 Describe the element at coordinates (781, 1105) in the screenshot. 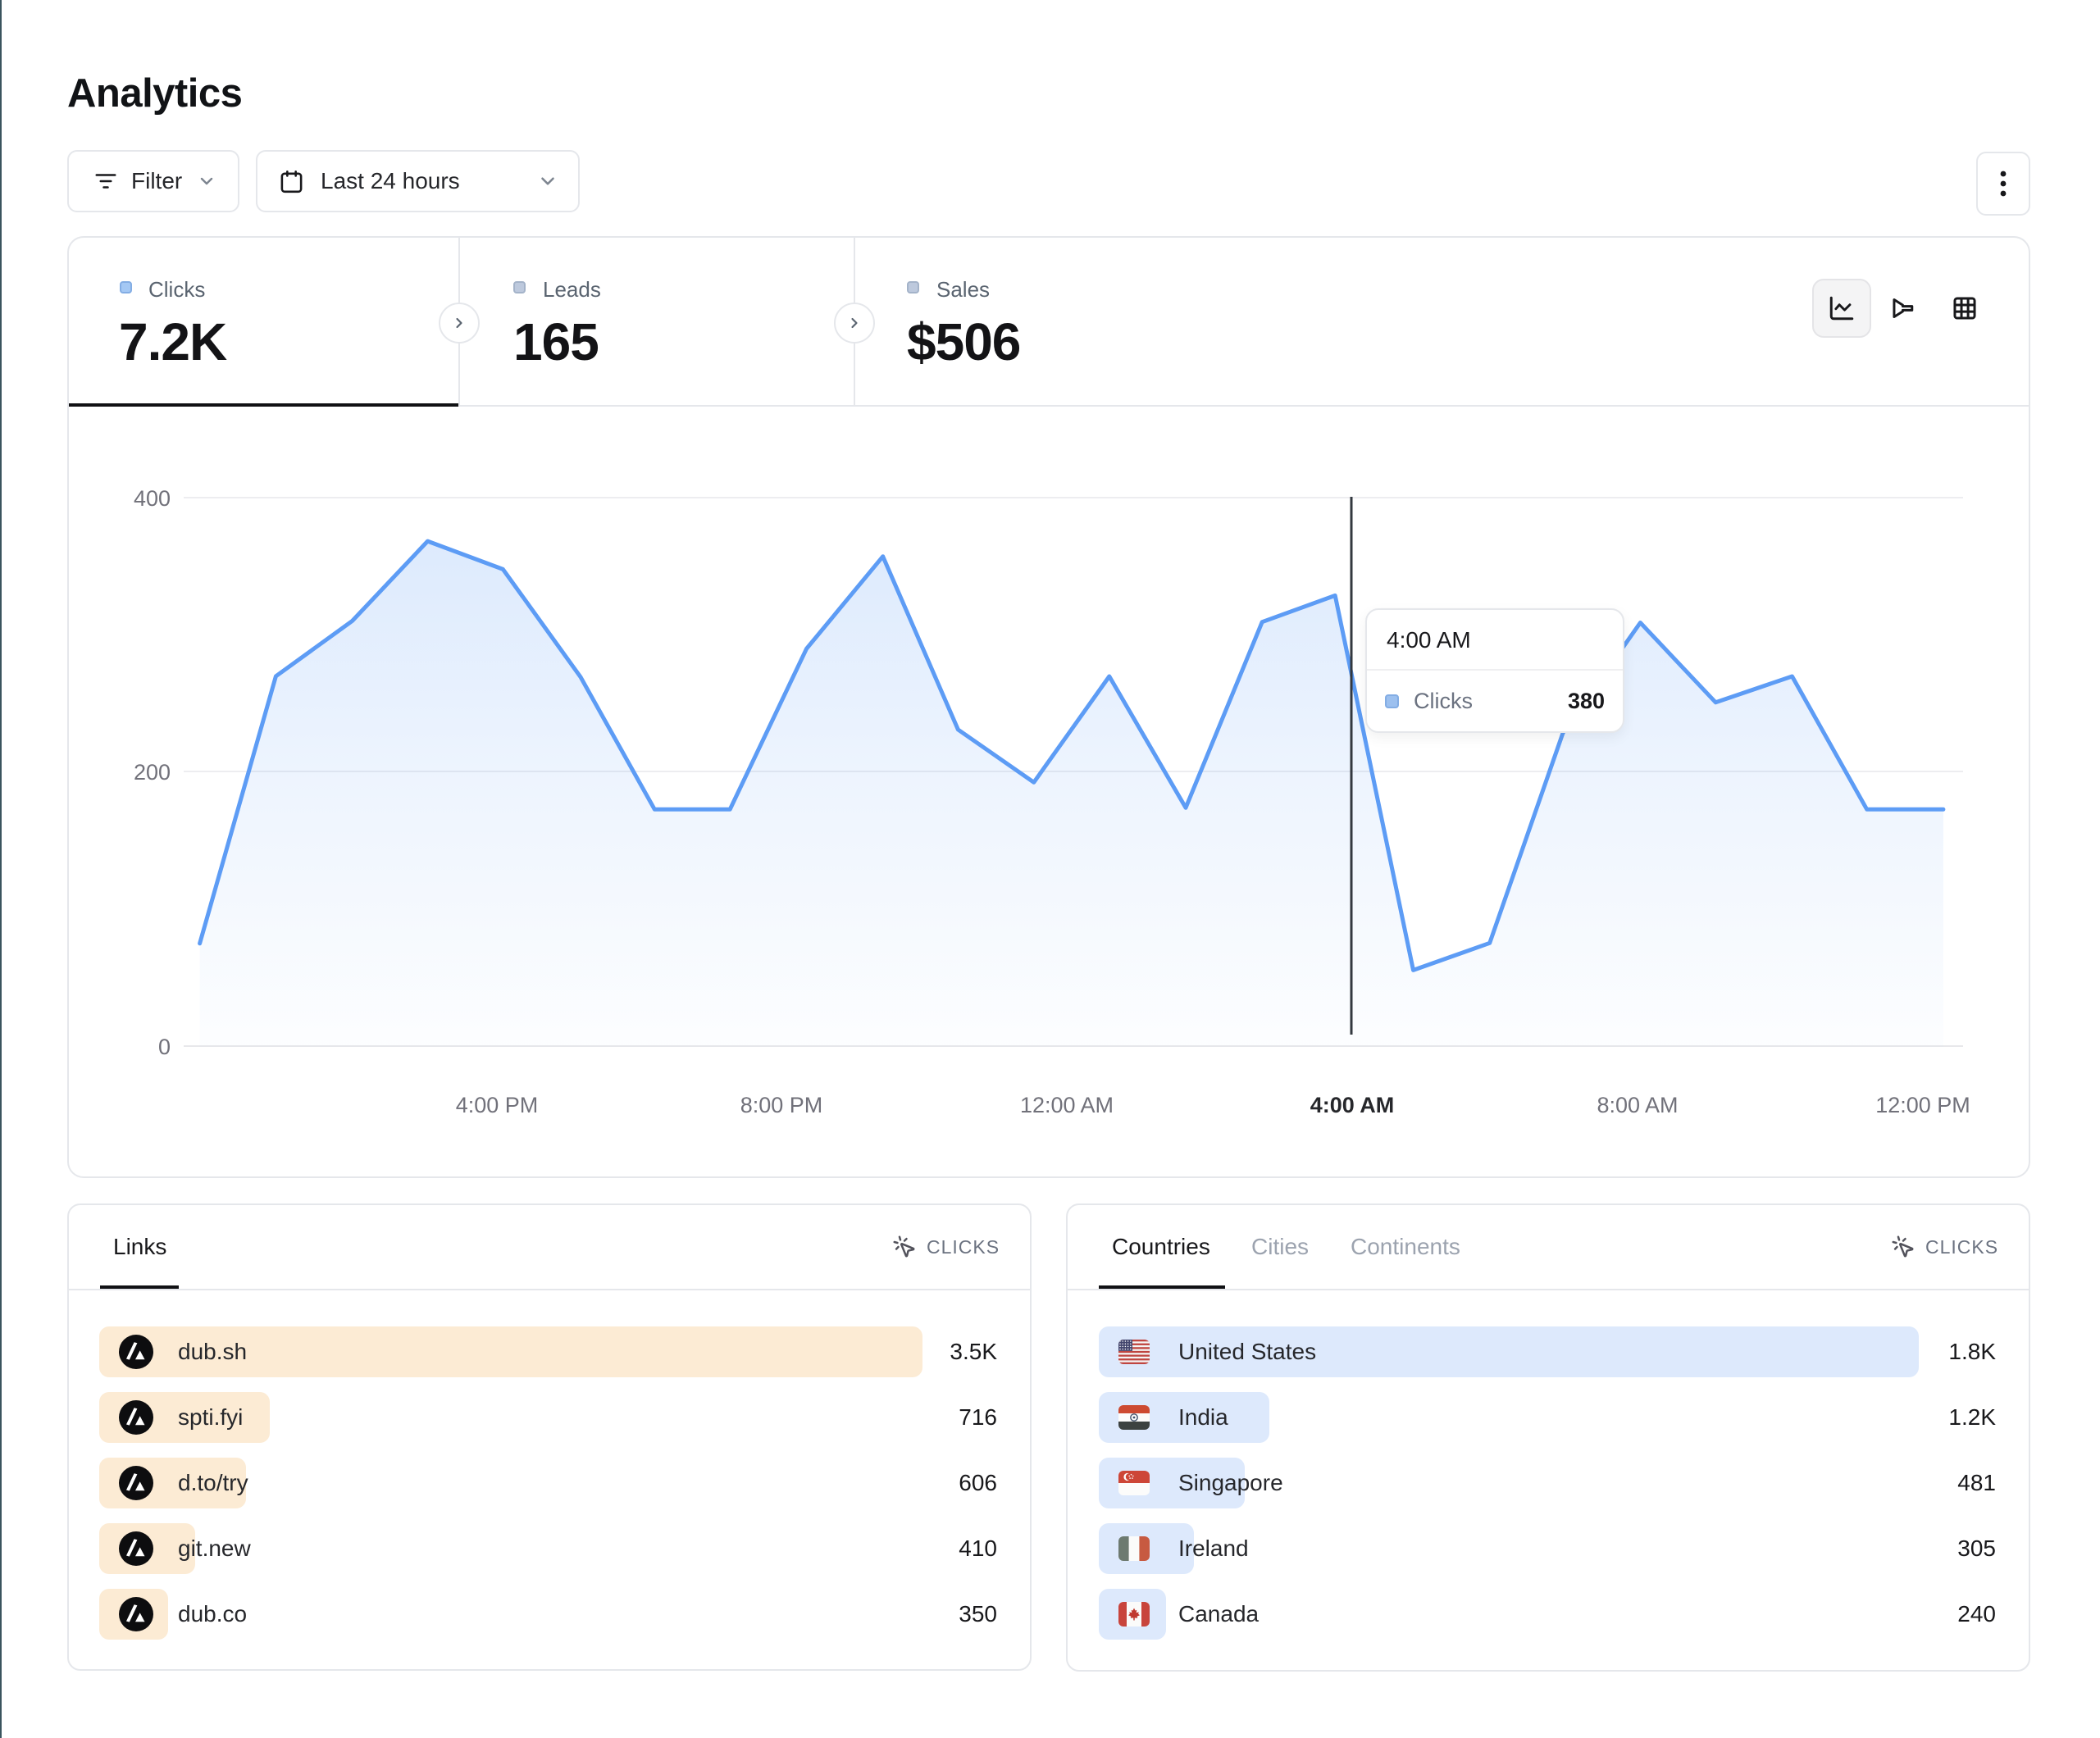

I see `svg-text: 8:00 PM` at that location.